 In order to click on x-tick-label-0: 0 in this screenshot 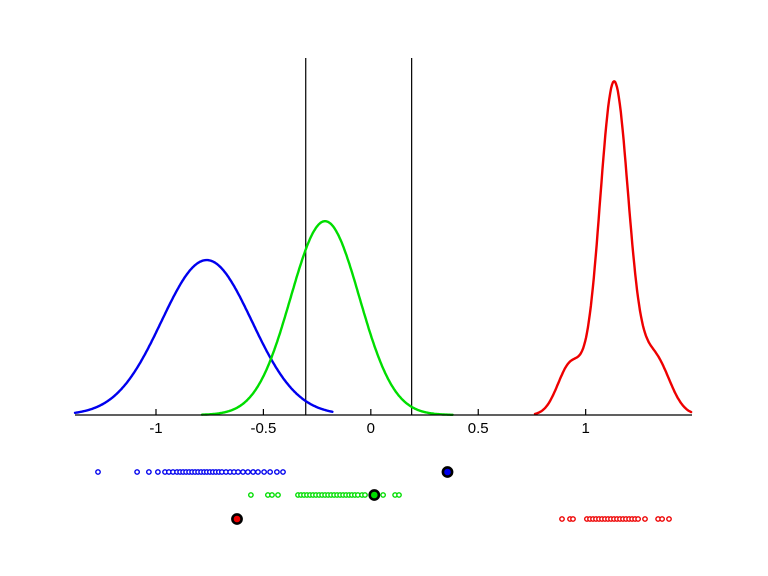, I will do `click(371, 428)`.